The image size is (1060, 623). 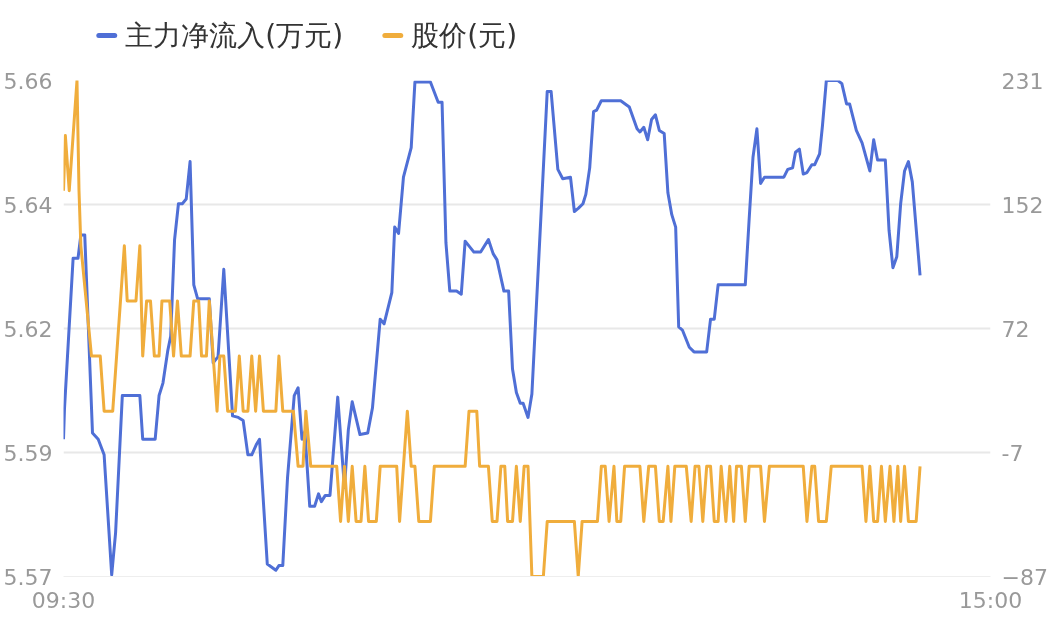 What do you see at coordinates (1024, 577) in the screenshot?
I see `y2-tick-label: −87` at bounding box center [1024, 577].